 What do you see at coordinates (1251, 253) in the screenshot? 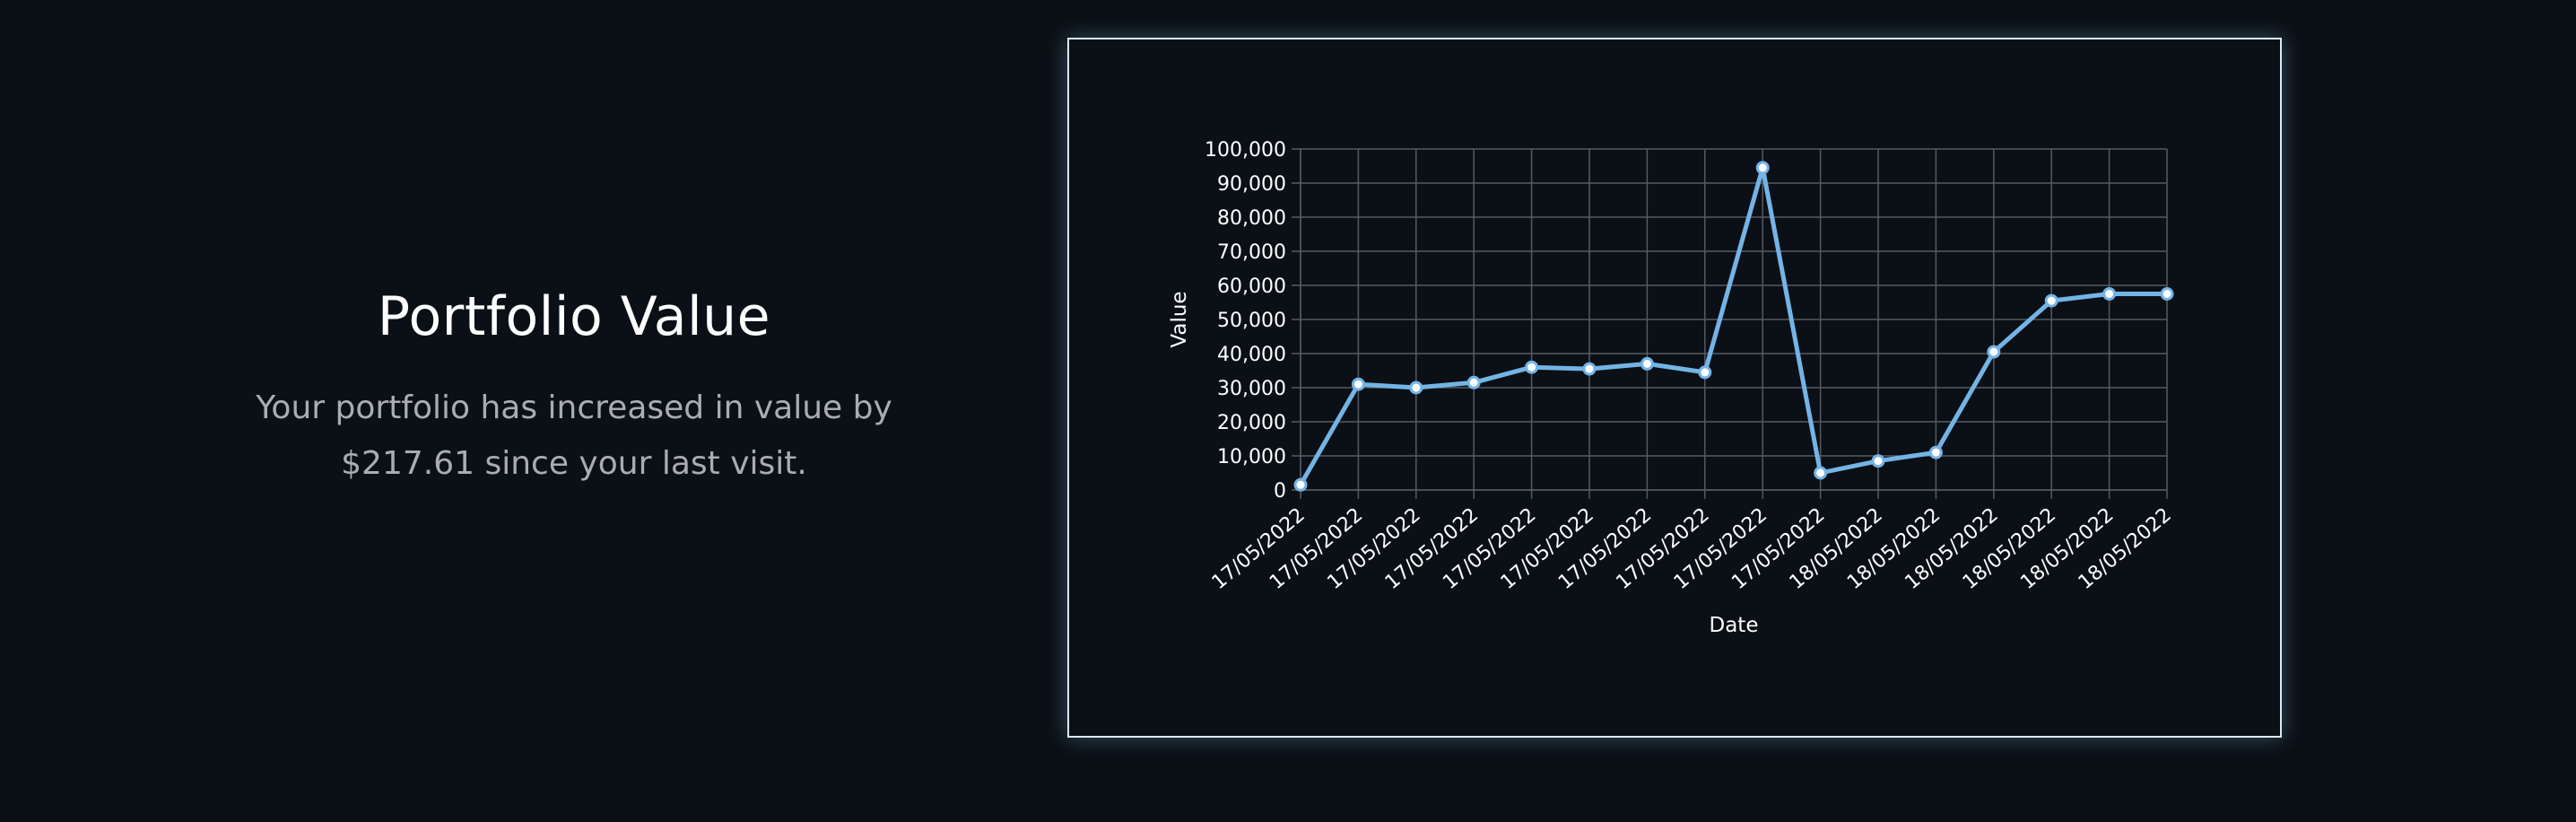
I see `y-tick-label: 70,000` at bounding box center [1251, 253].